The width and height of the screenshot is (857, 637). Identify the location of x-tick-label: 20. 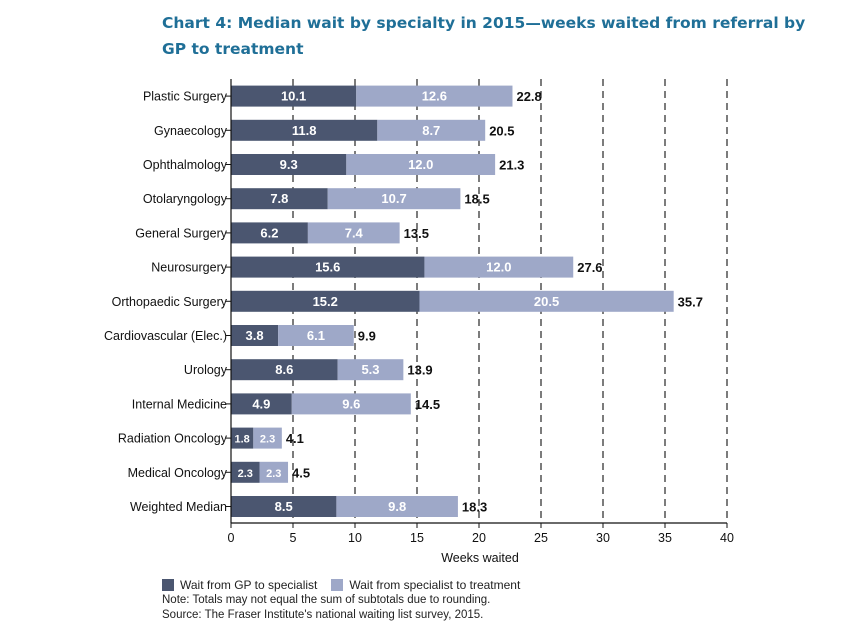
(479, 538).